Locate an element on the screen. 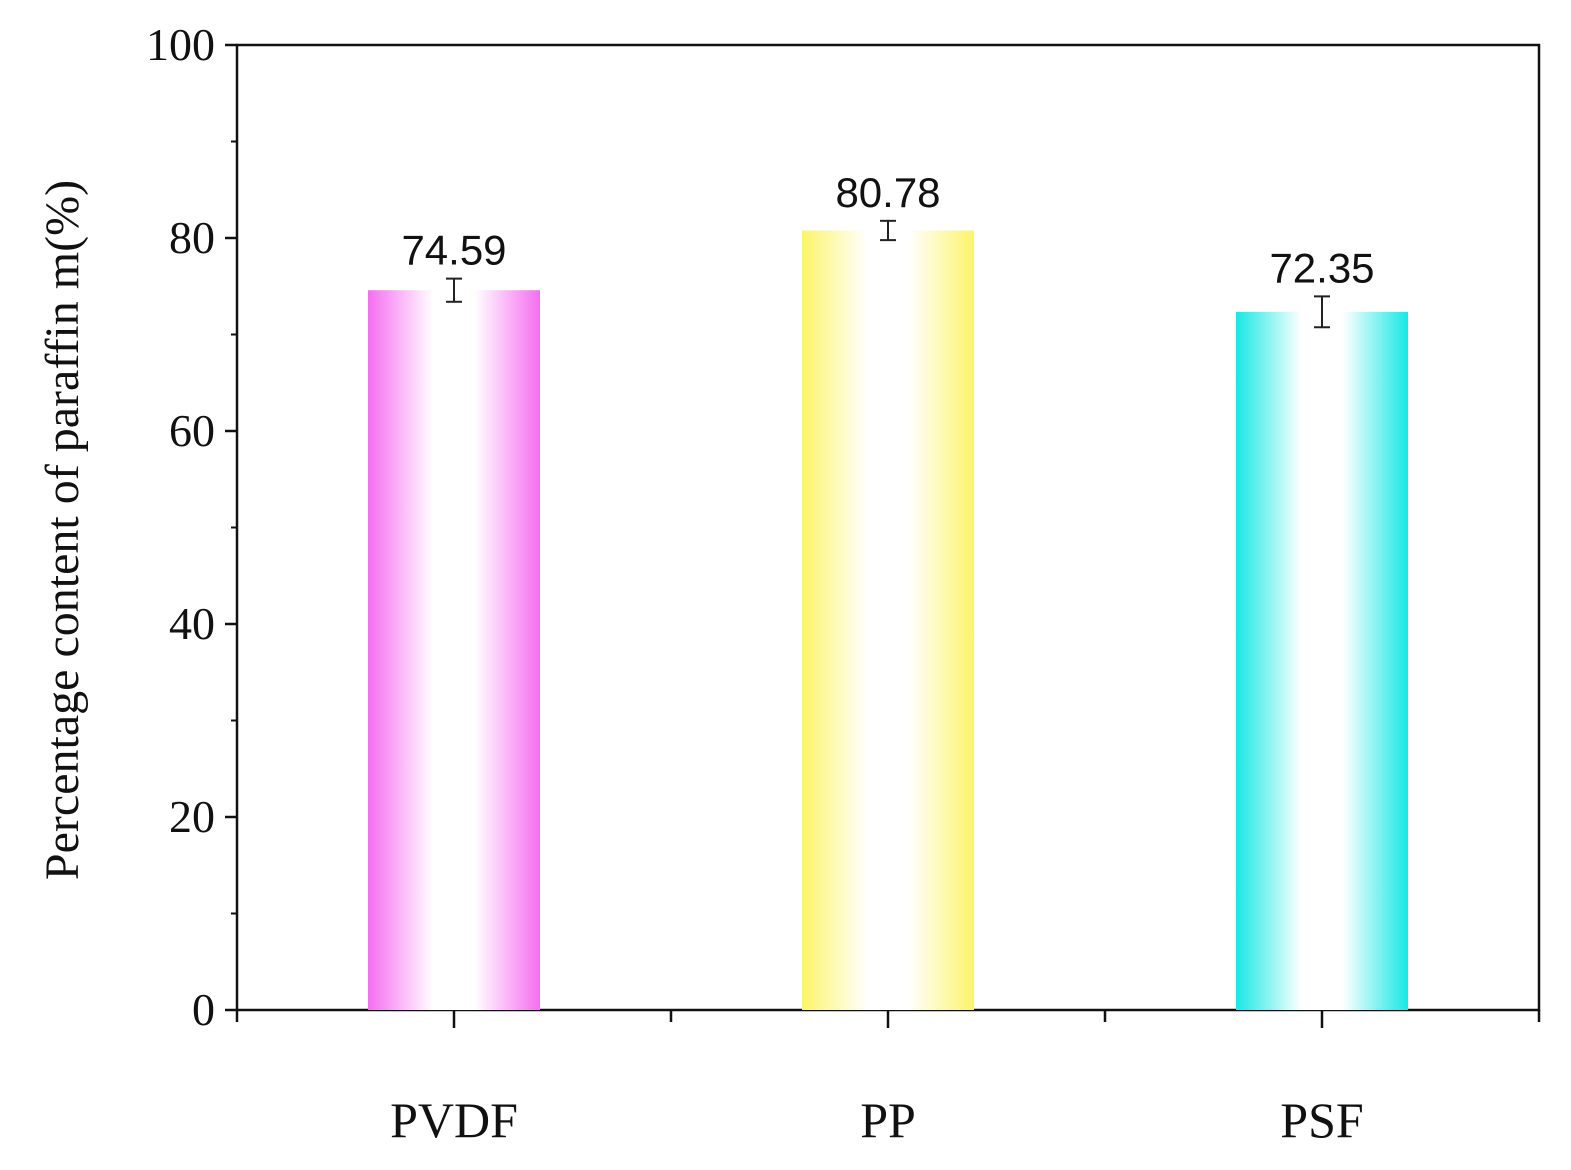  bar-pvdf is located at coordinates (454, 650).